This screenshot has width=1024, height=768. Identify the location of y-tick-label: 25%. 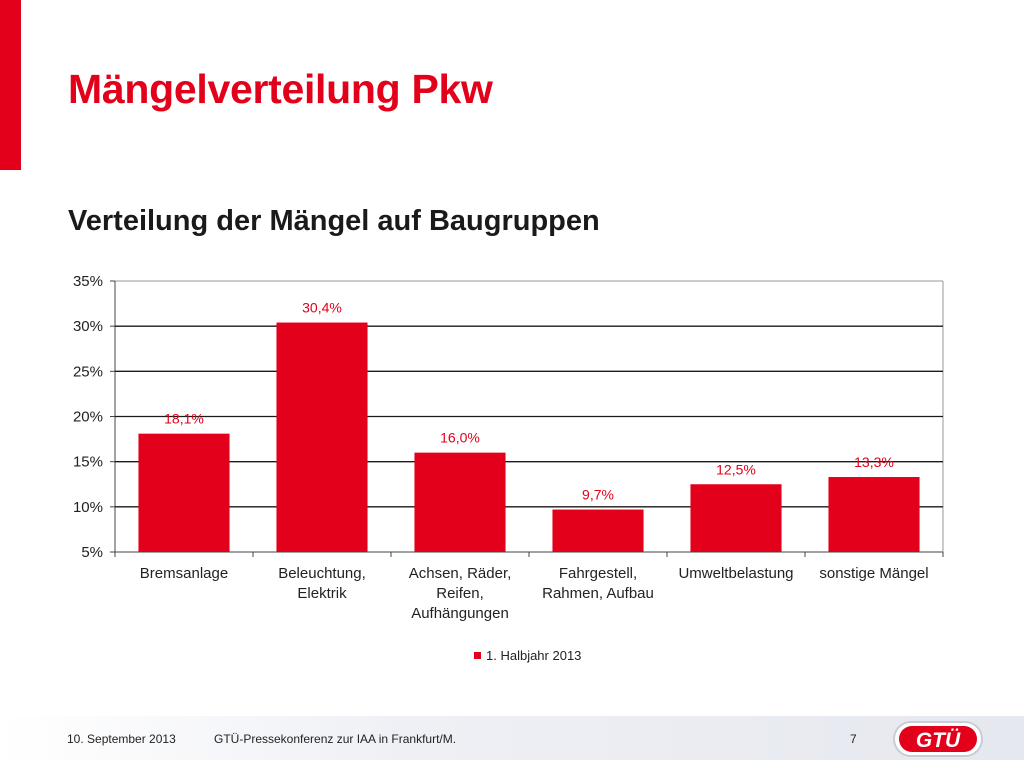
(88, 371).